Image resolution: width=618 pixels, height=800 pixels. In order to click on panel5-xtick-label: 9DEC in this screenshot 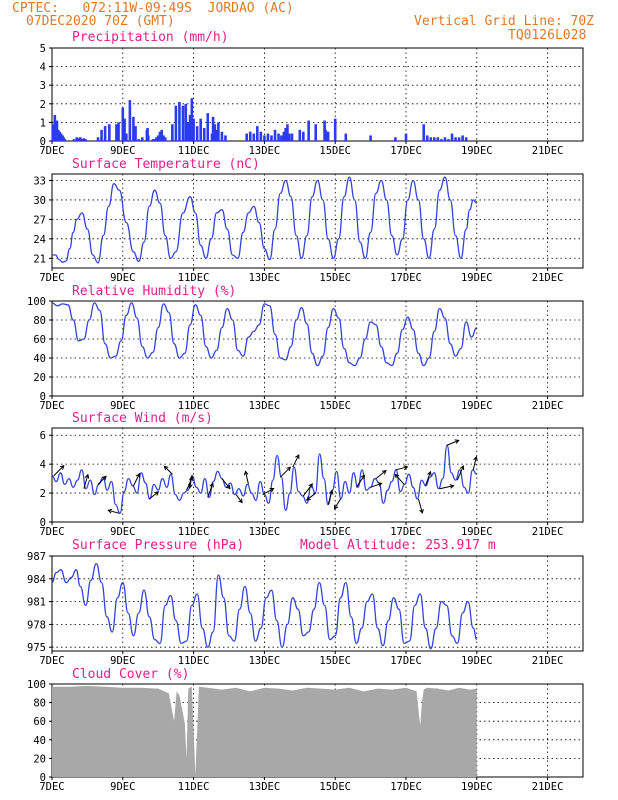, I will do `click(122, 661)`.